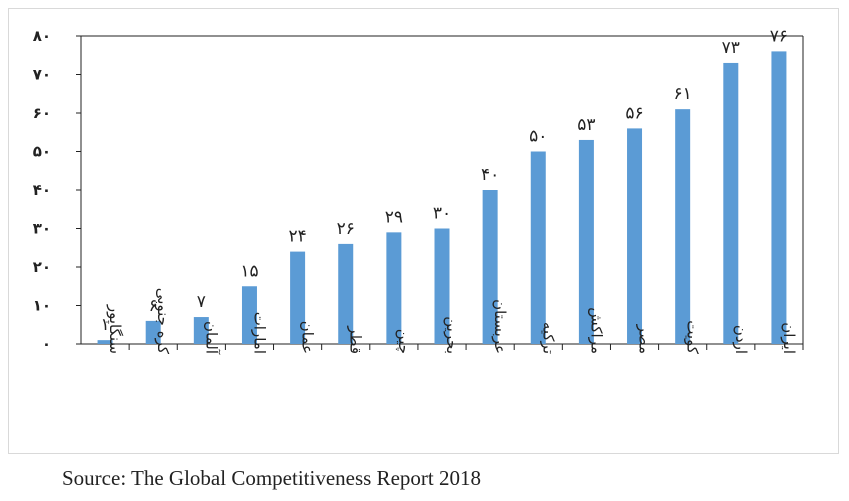  I want to click on data-label: ۵۰, so click(538, 137).